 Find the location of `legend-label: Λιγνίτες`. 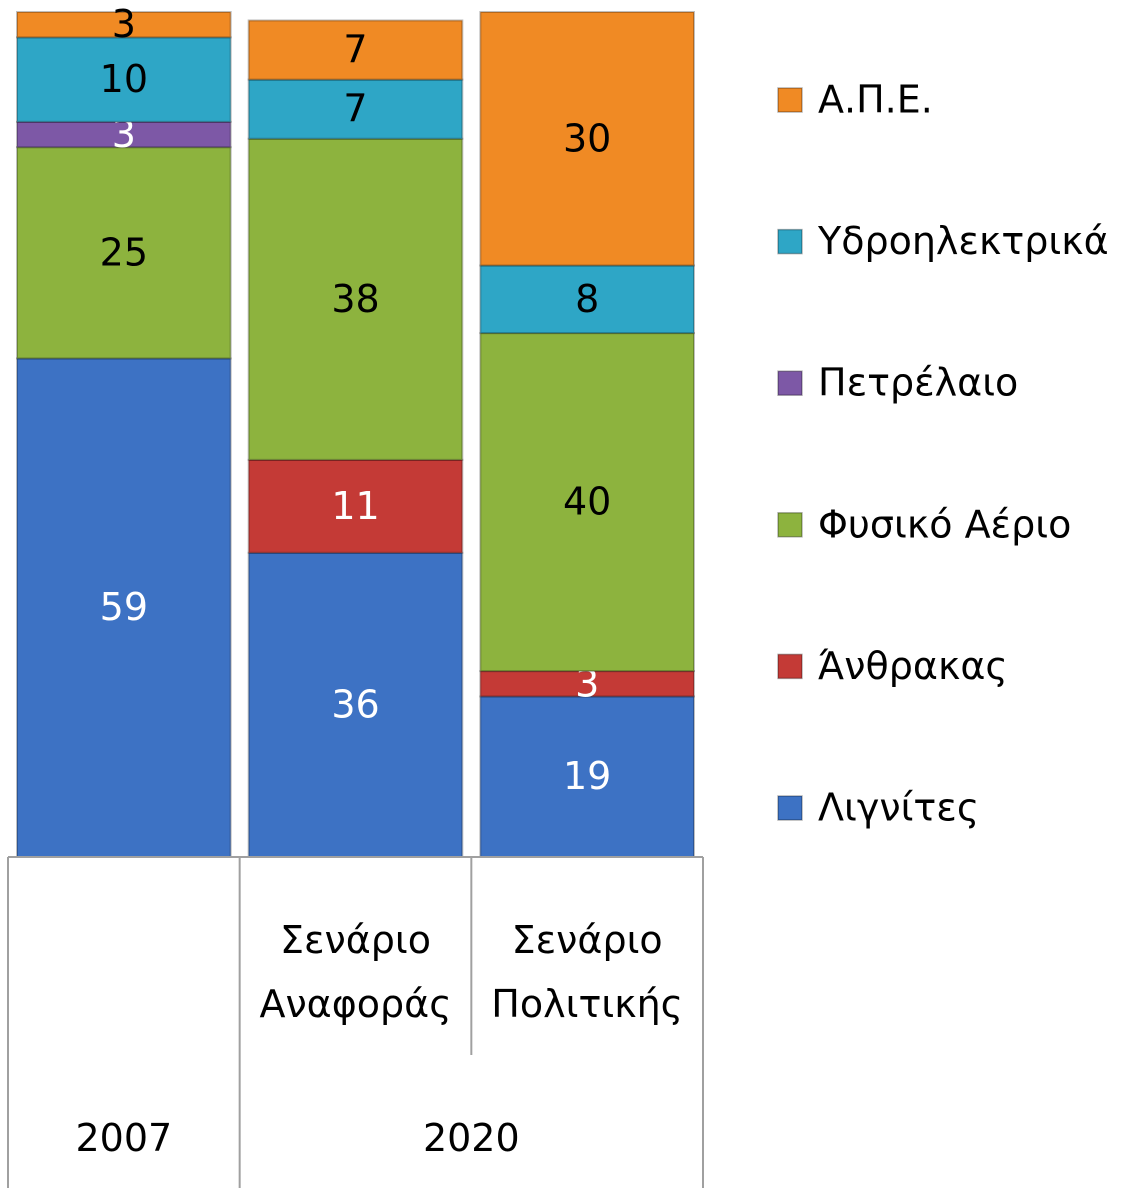

legend-label: Λιγνίτες is located at coordinates (898, 808).